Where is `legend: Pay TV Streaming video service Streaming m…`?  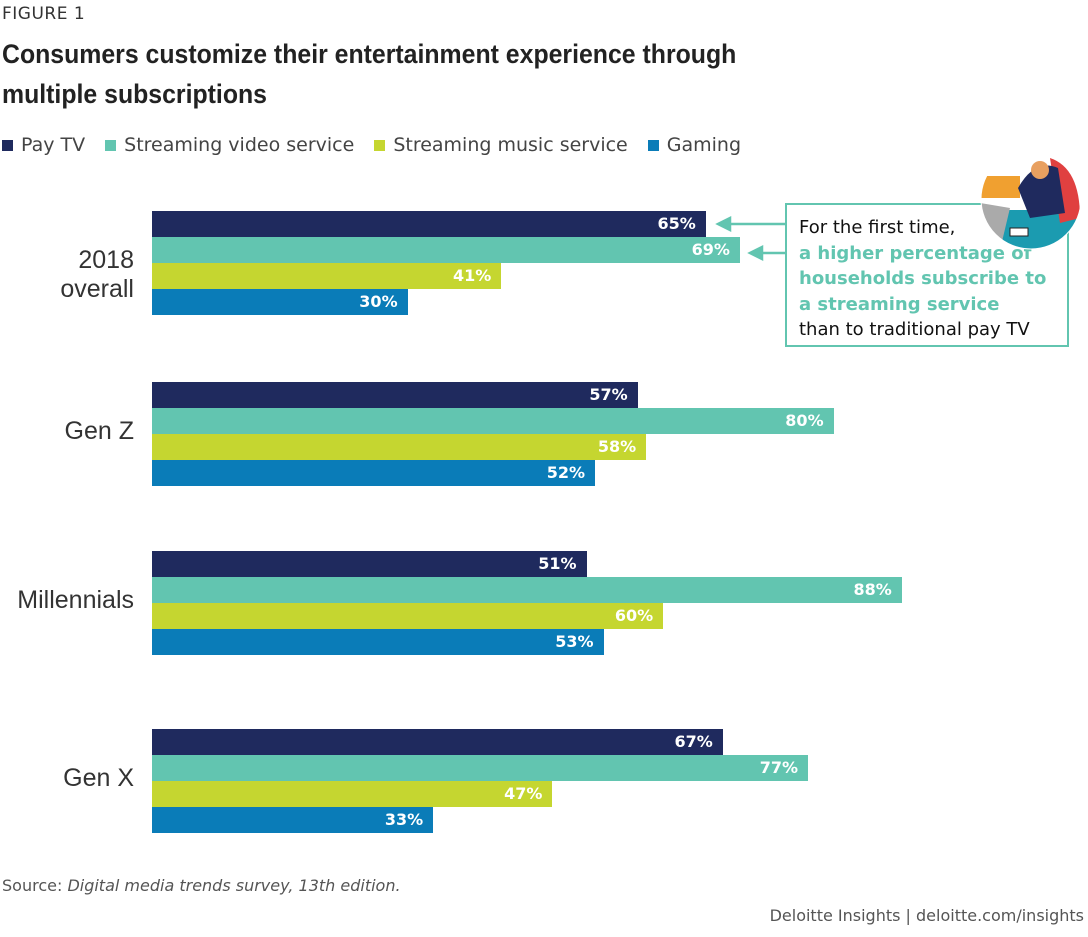
legend: Pay TV Streaming video service Streaming m… is located at coordinates (371, 145).